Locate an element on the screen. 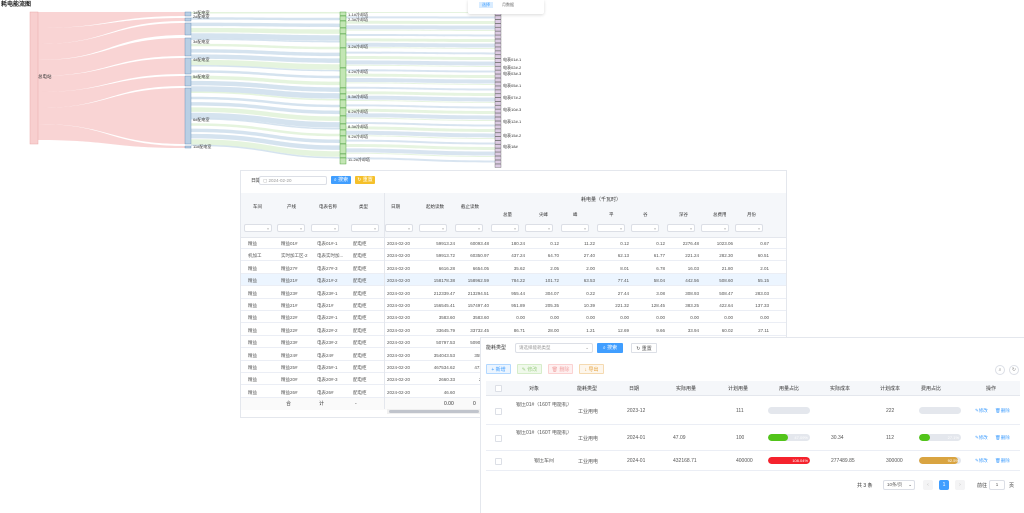 The height and width of the screenshot is (513, 1024). table-cell: 2024-02-20 is located at coordinates (398, 392).